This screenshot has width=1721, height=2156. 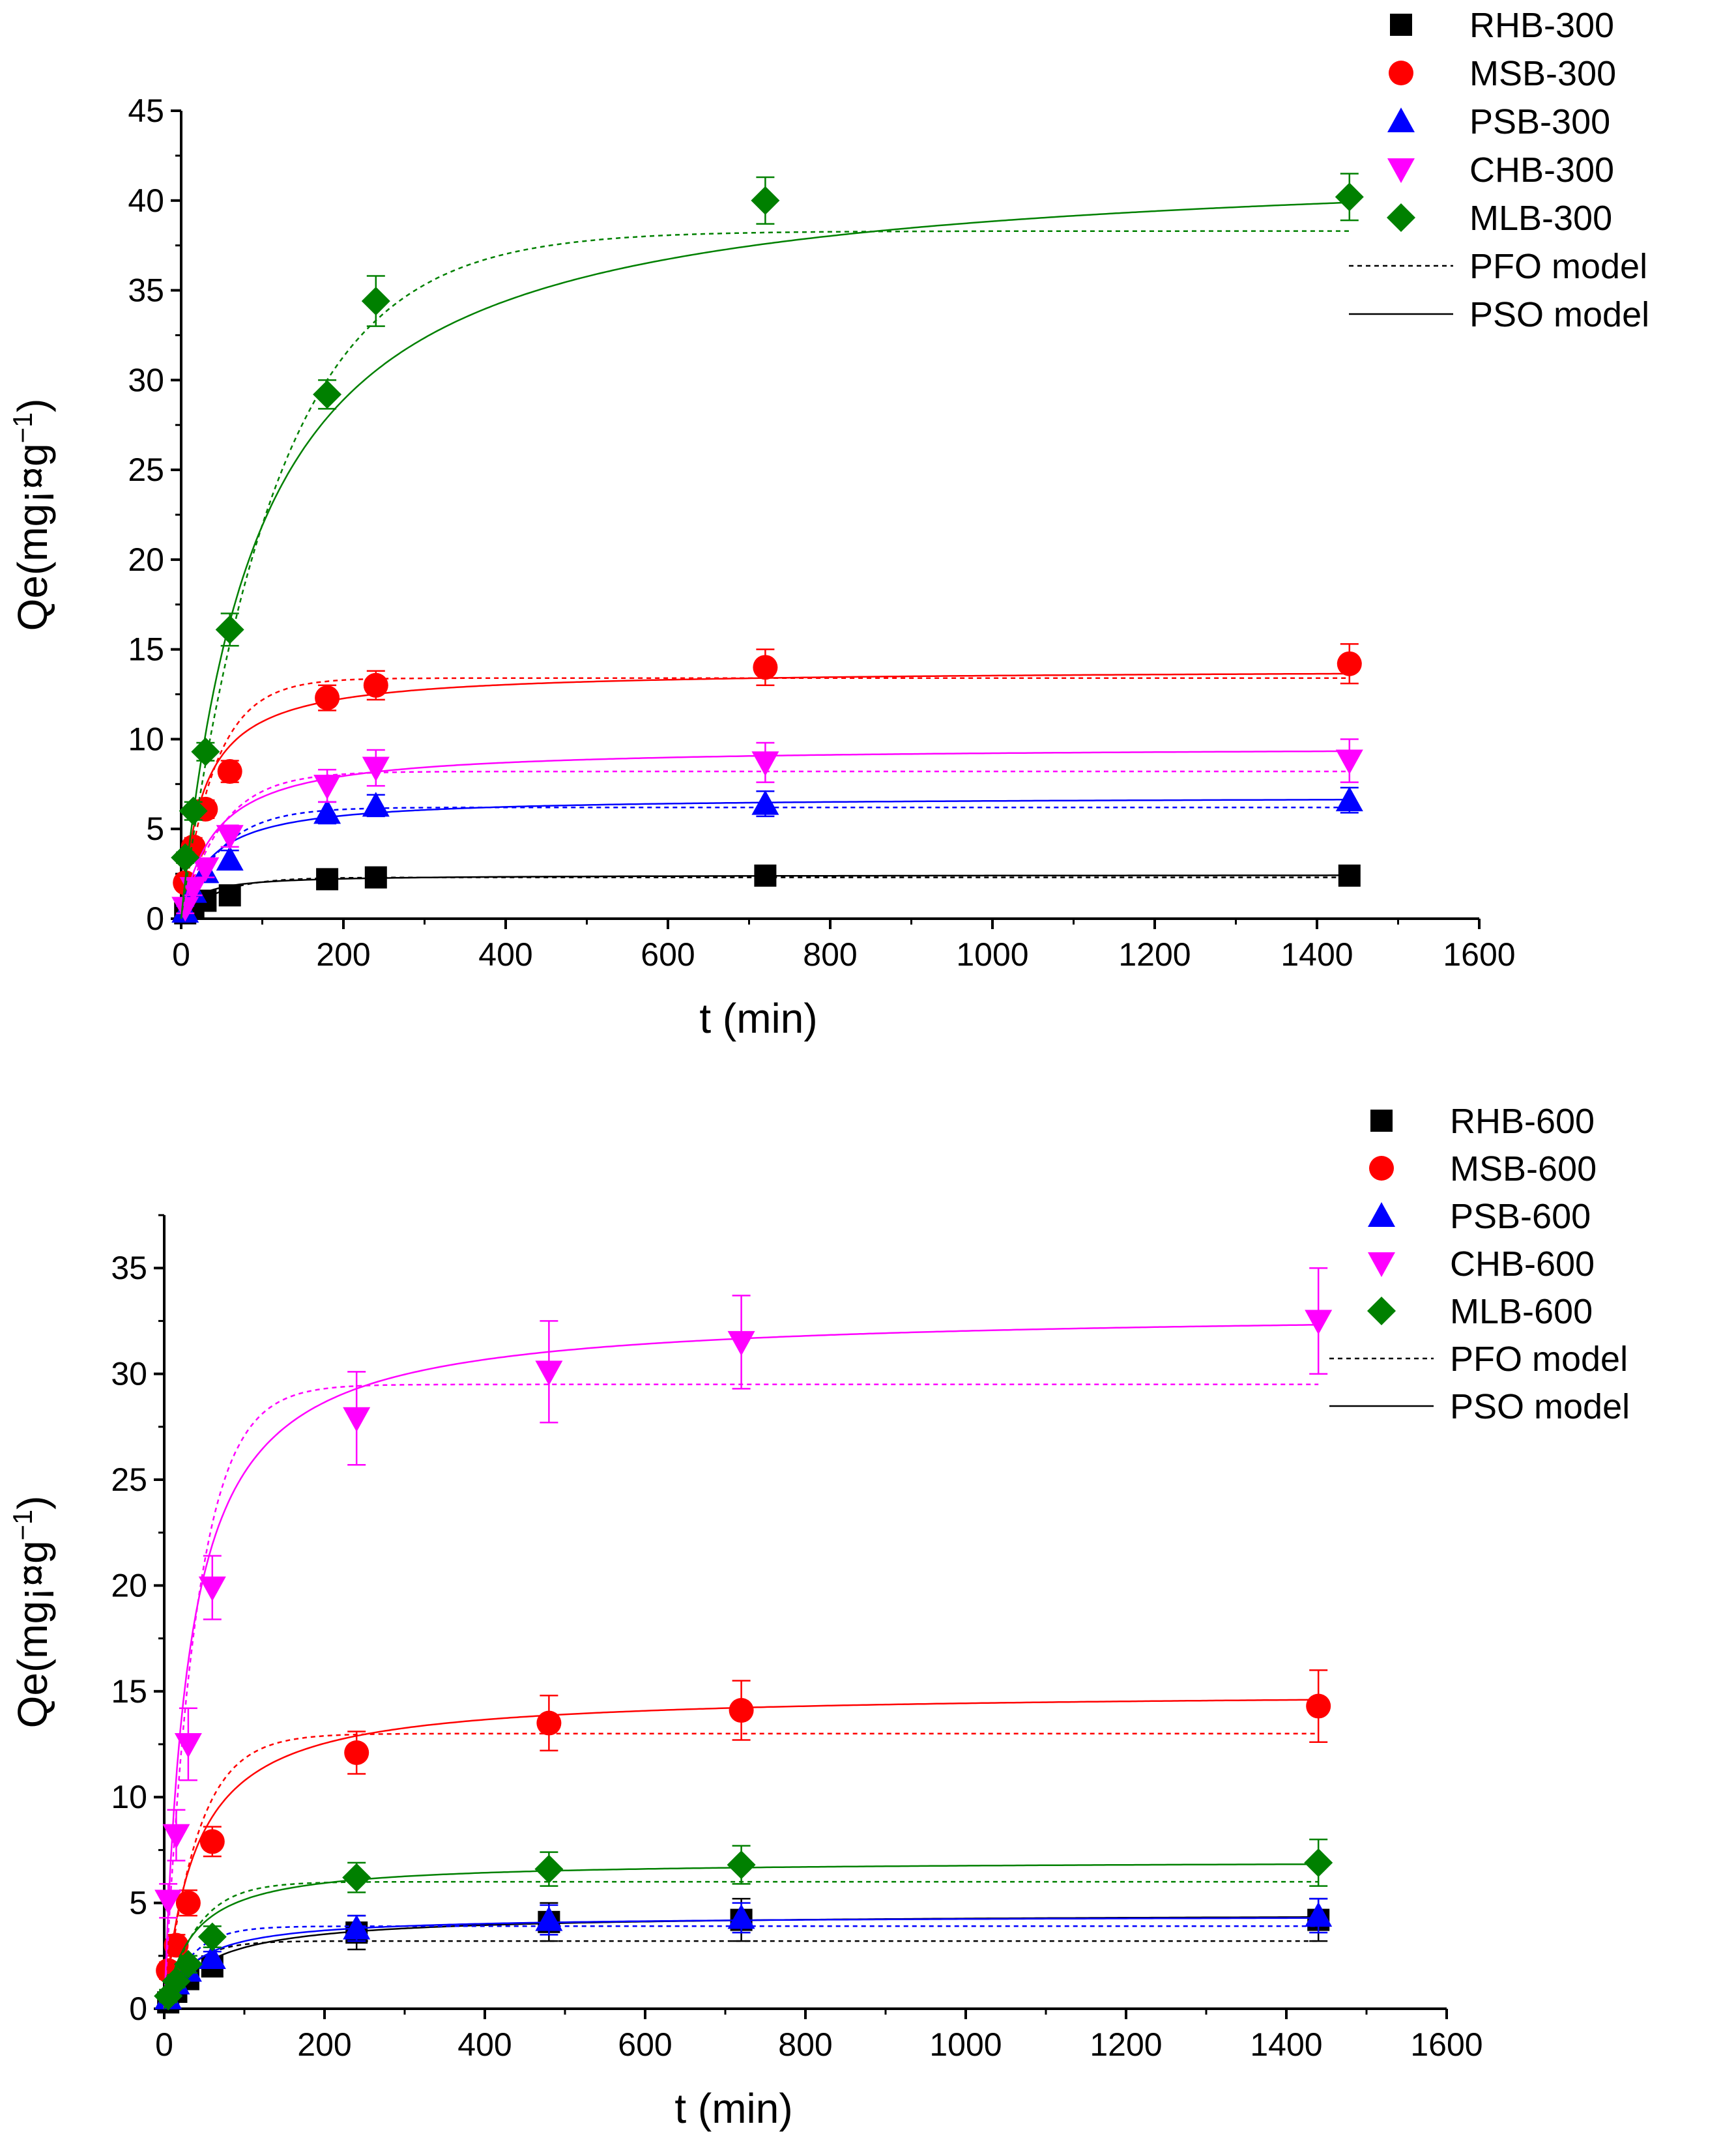 What do you see at coordinates (146, 470) in the screenshot?
I see `y-tick-label: 25` at bounding box center [146, 470].